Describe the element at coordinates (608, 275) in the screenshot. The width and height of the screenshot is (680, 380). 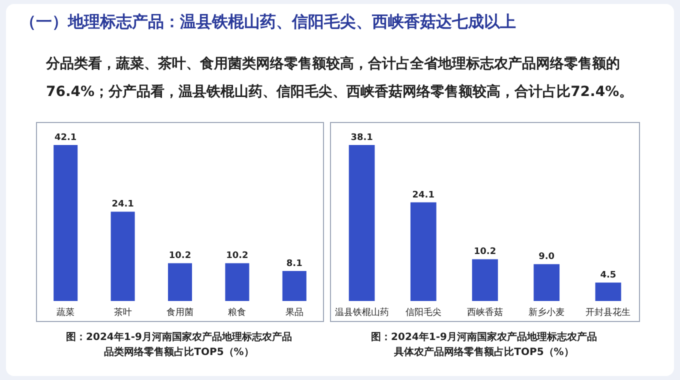
I see `data-label: 4.5` at that location.